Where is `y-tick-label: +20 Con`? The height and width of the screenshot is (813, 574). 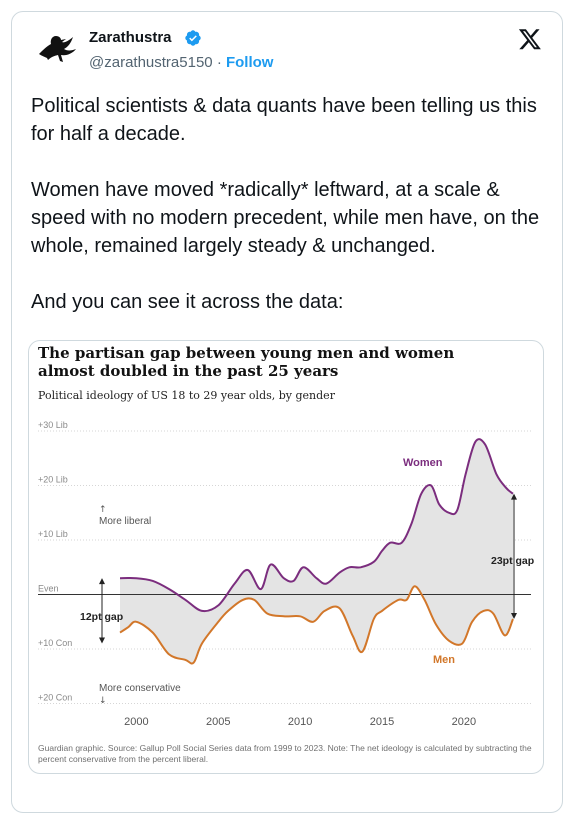 y-tick-label: +20 Con is located at coordinates (55, 698).